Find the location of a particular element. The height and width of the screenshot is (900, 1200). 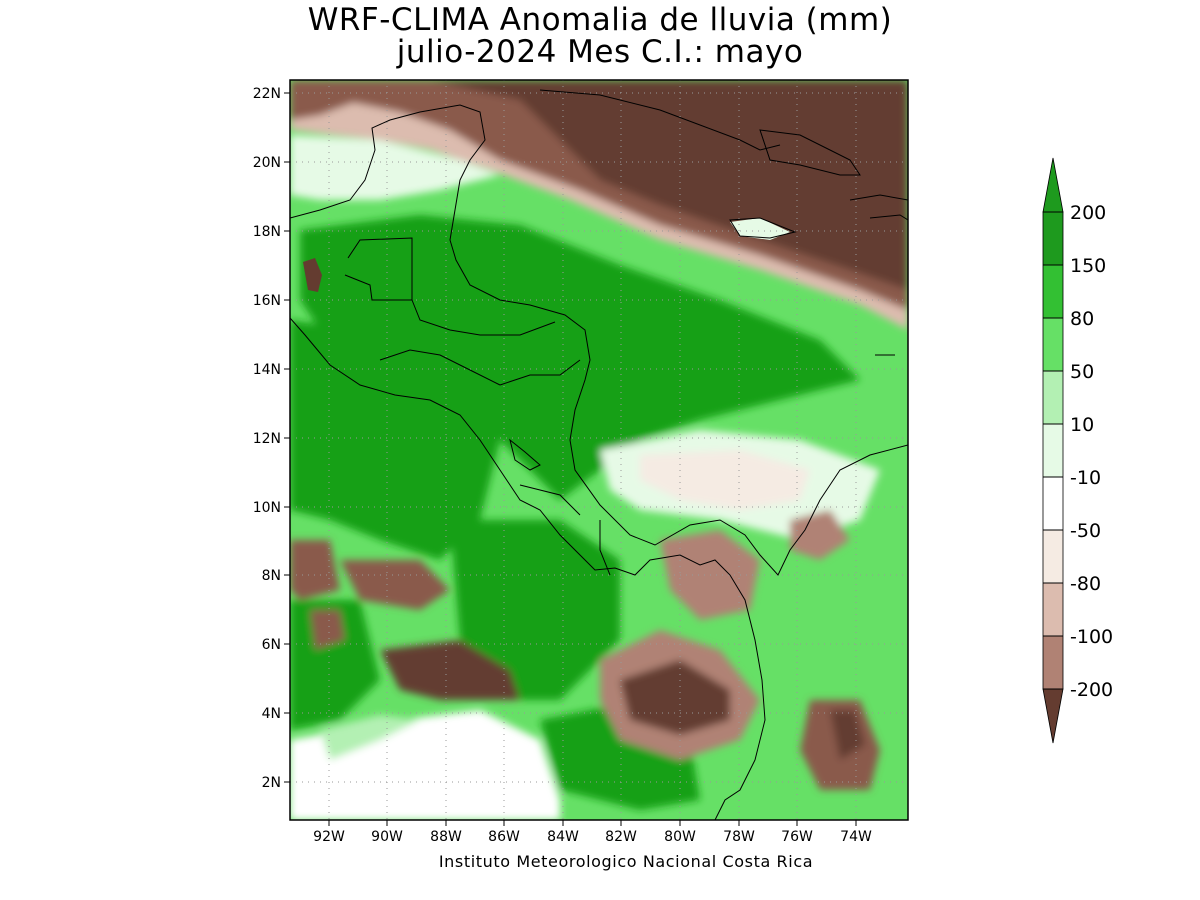

colorbar-label-50: 50 is located at coordinates (1082, 372).